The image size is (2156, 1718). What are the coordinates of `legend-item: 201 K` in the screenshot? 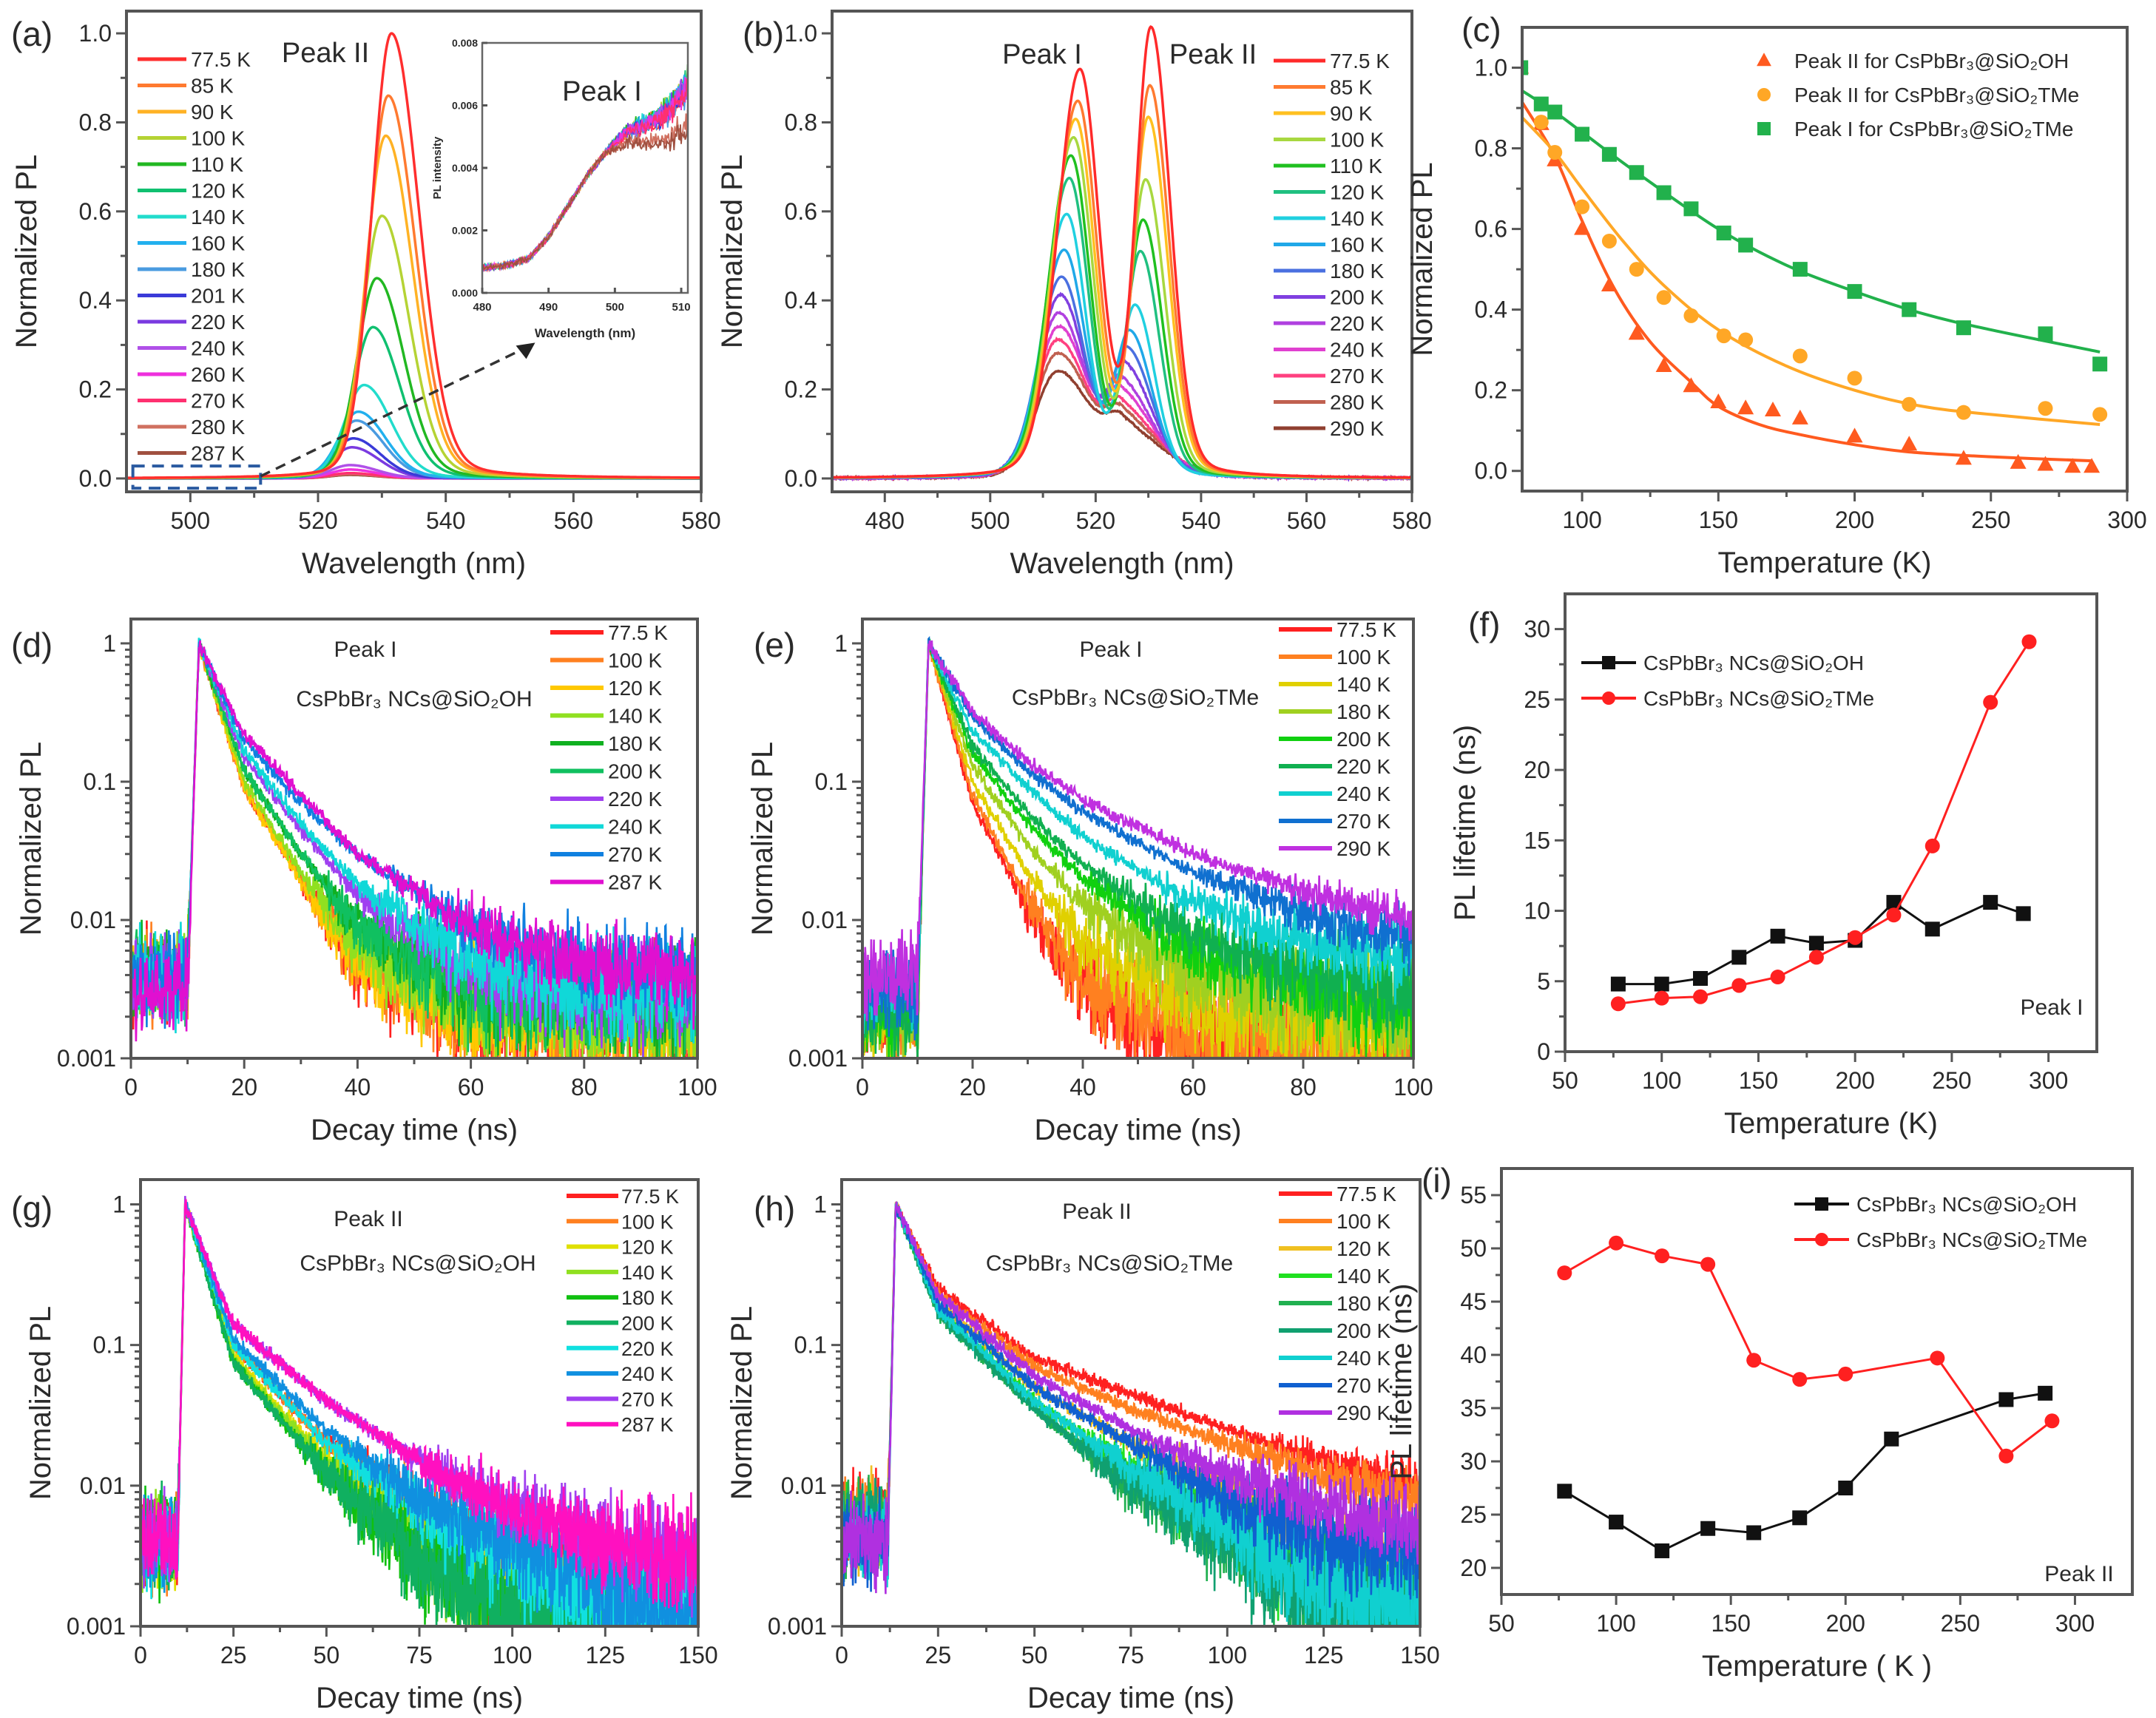 It's located at (191, 296).